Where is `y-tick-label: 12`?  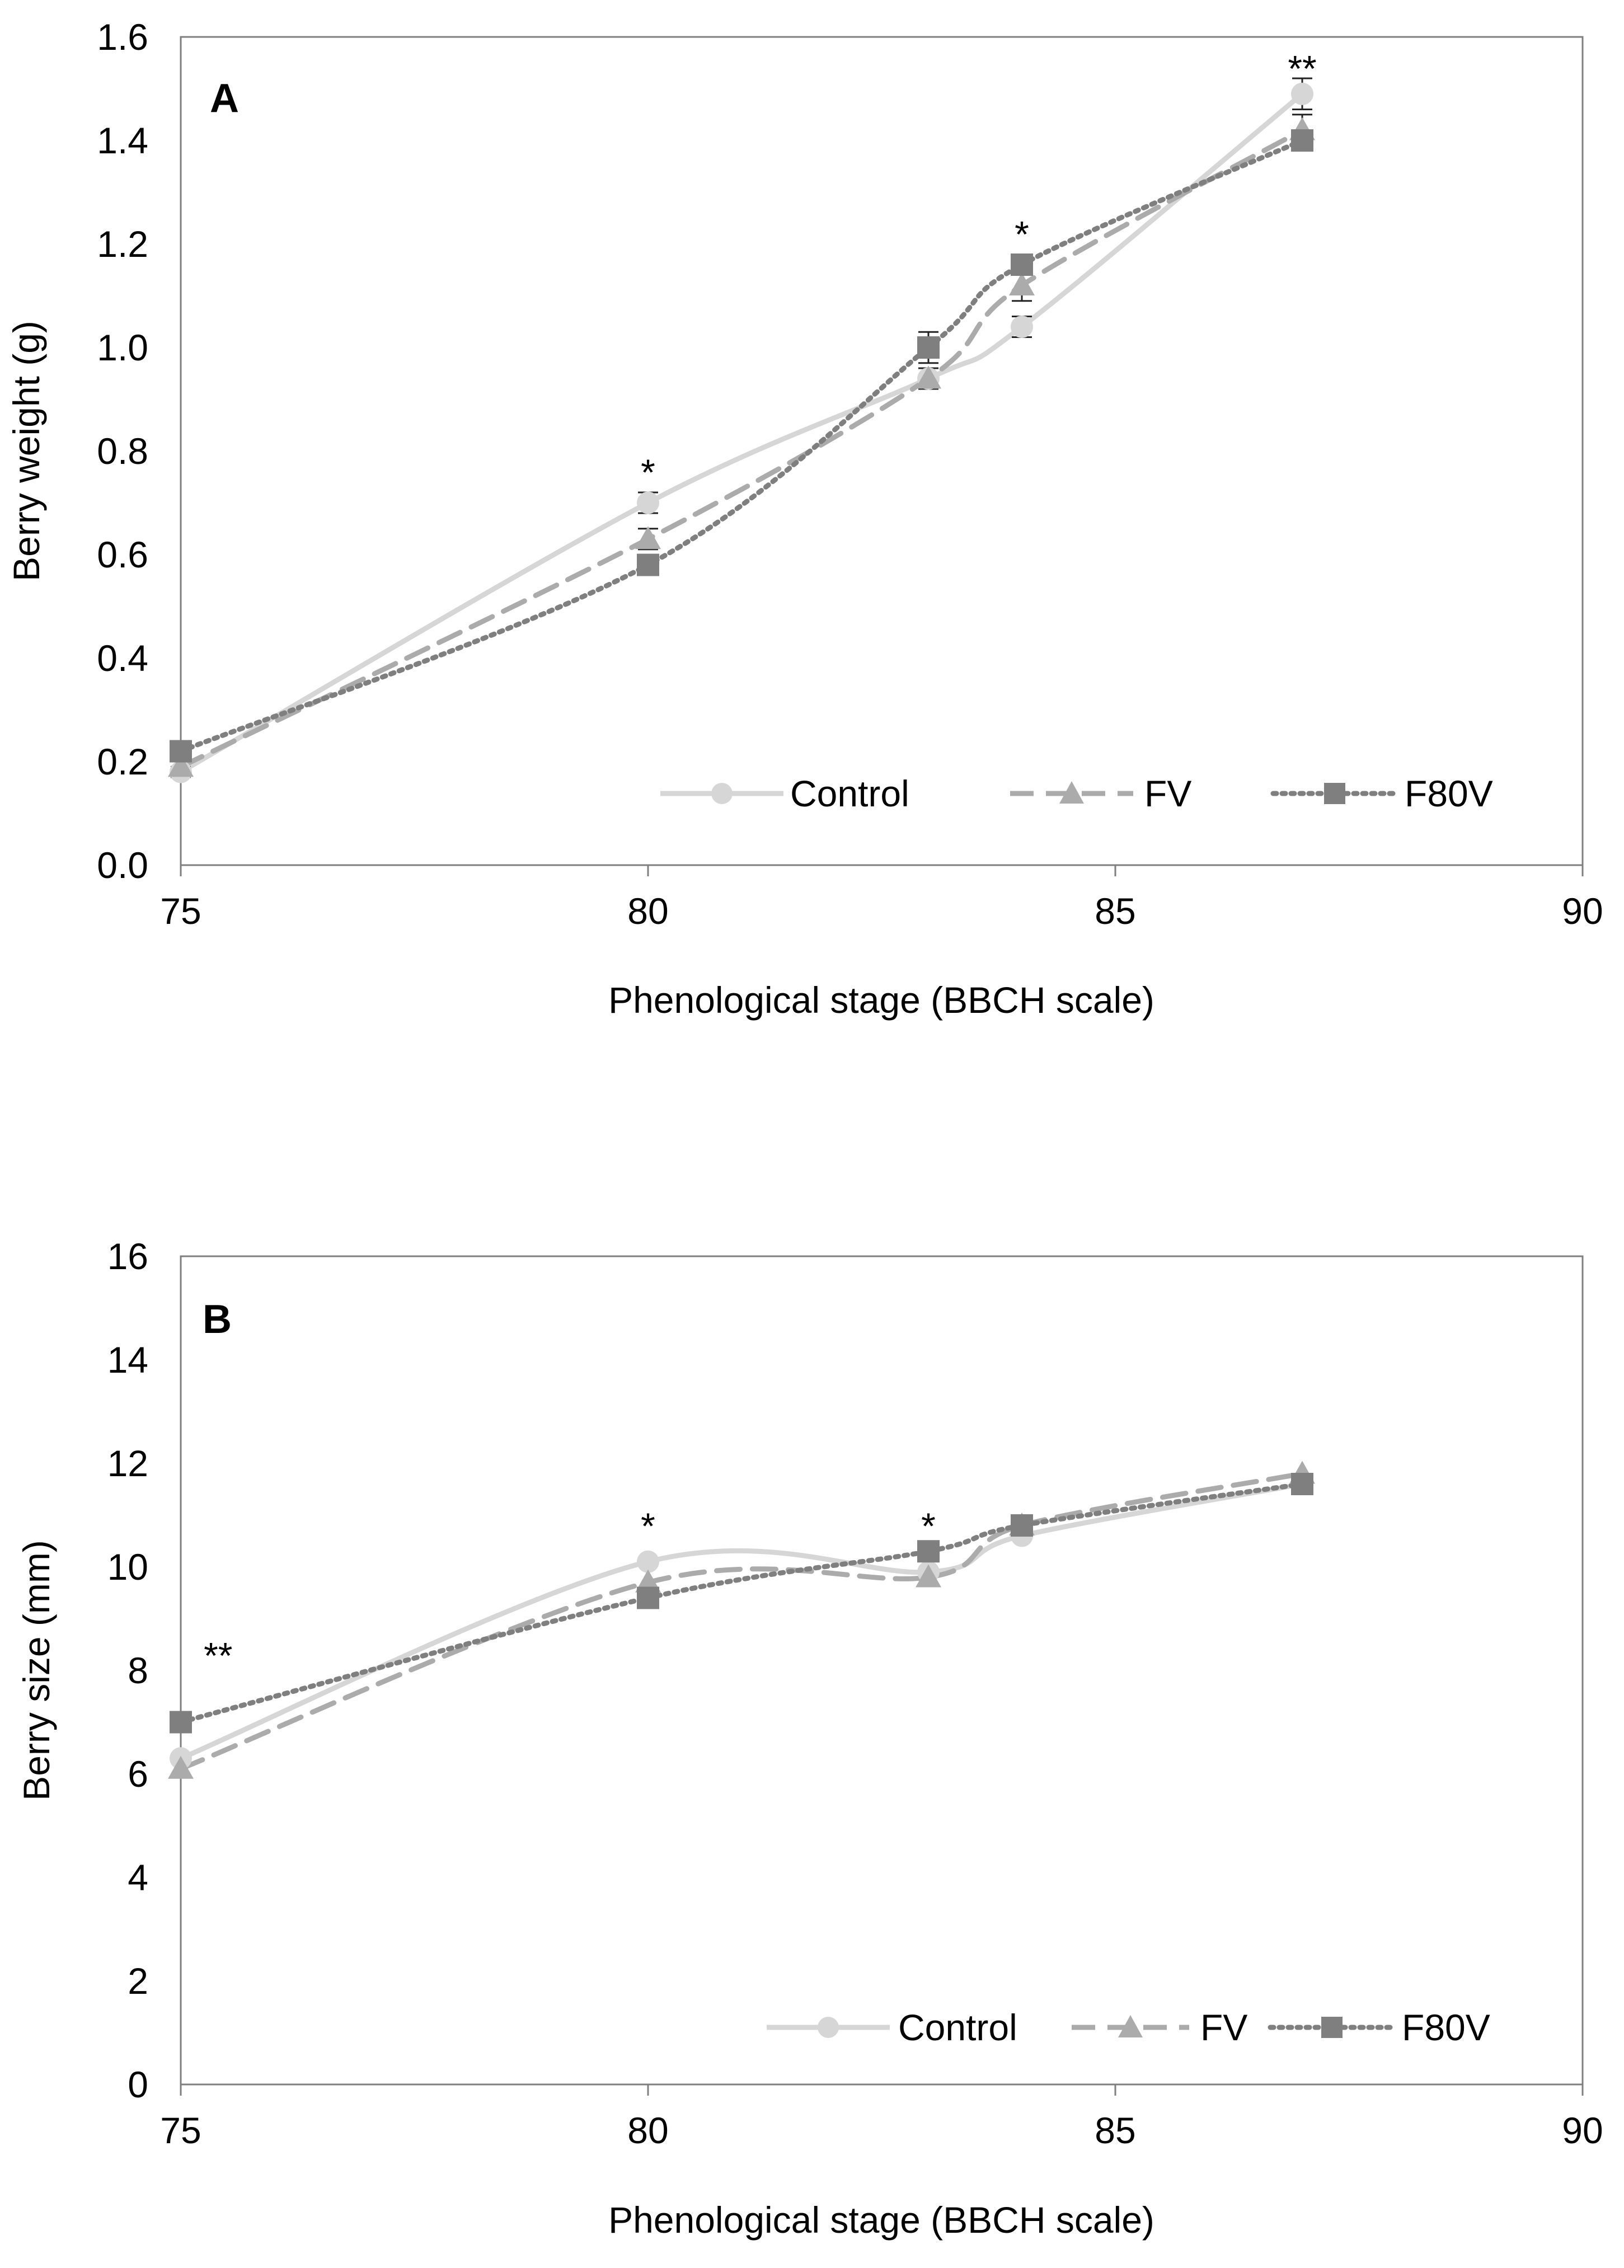
y-tick-label: 12 is located at coordinates (127, 1463).